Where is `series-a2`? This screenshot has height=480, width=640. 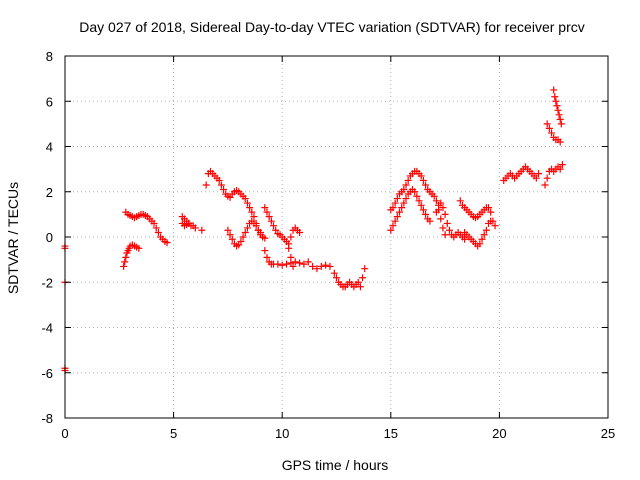 series-a2 is located at coordinates (131, 255).